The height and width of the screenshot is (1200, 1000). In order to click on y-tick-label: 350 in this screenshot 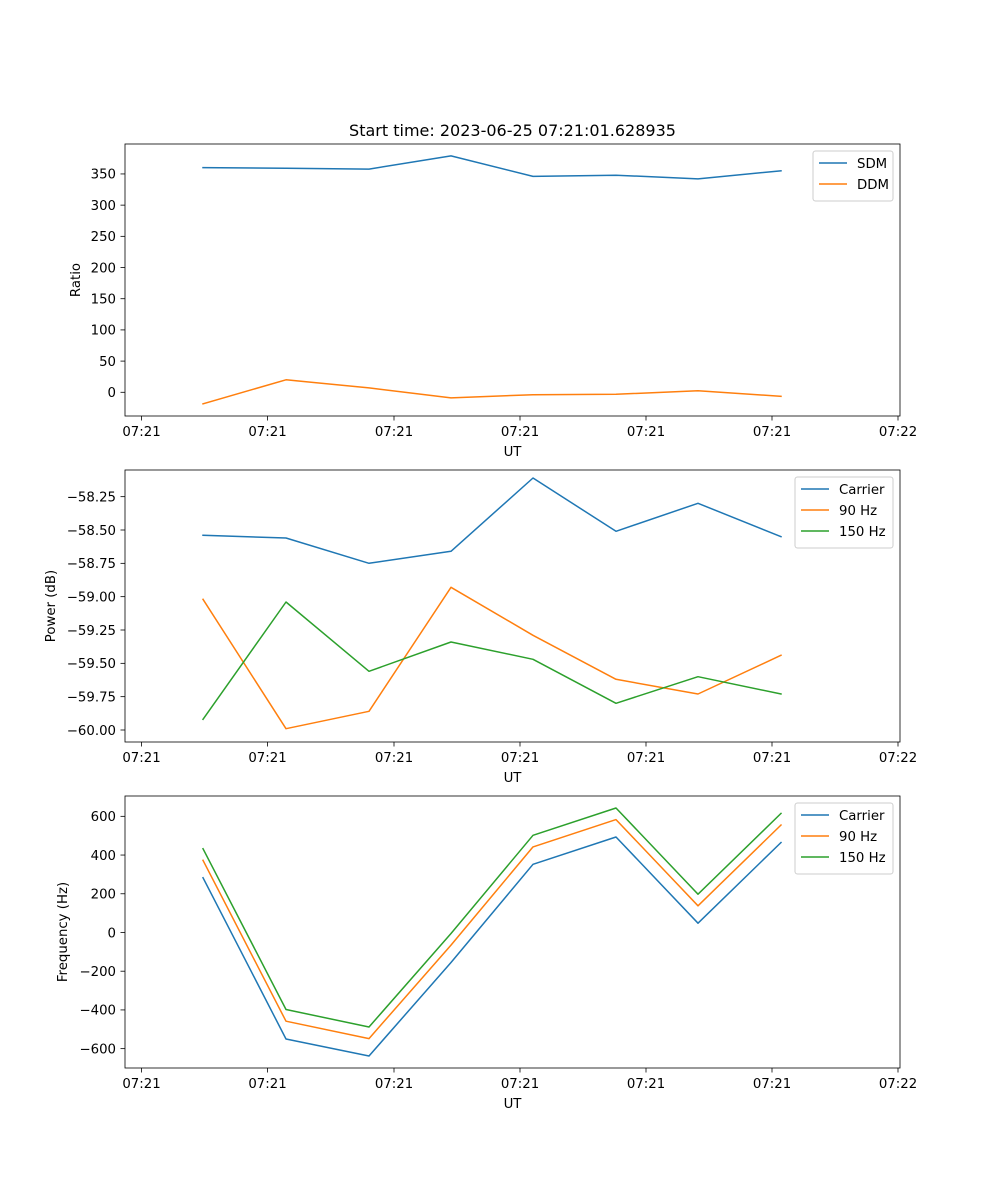, I will do `click(103, 175)`.